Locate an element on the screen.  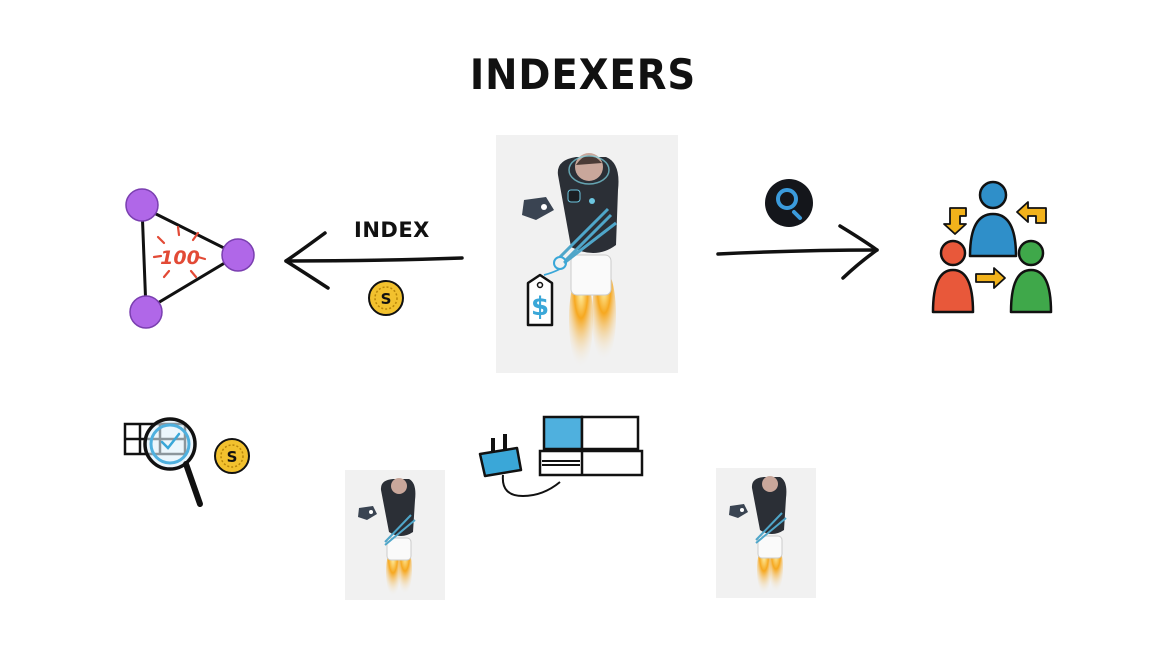
jetpack-astronaut-small-right is located at coordinates (766, 533).